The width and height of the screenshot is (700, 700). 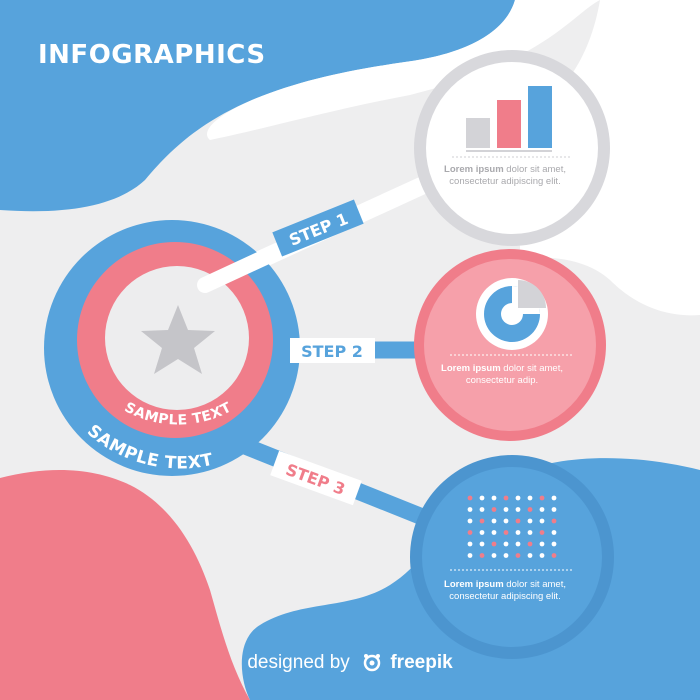 I want to click on footer-brand: freepik, so click(x=421, y=662).